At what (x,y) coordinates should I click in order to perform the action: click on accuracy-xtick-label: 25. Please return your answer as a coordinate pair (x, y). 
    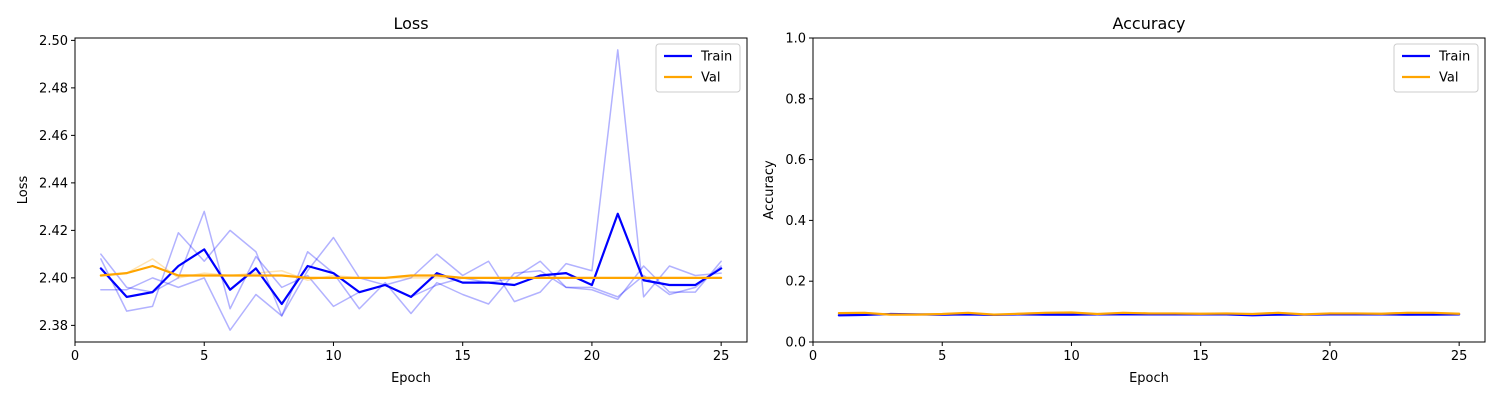
    Looking at the image, I should click on (1459, 356).